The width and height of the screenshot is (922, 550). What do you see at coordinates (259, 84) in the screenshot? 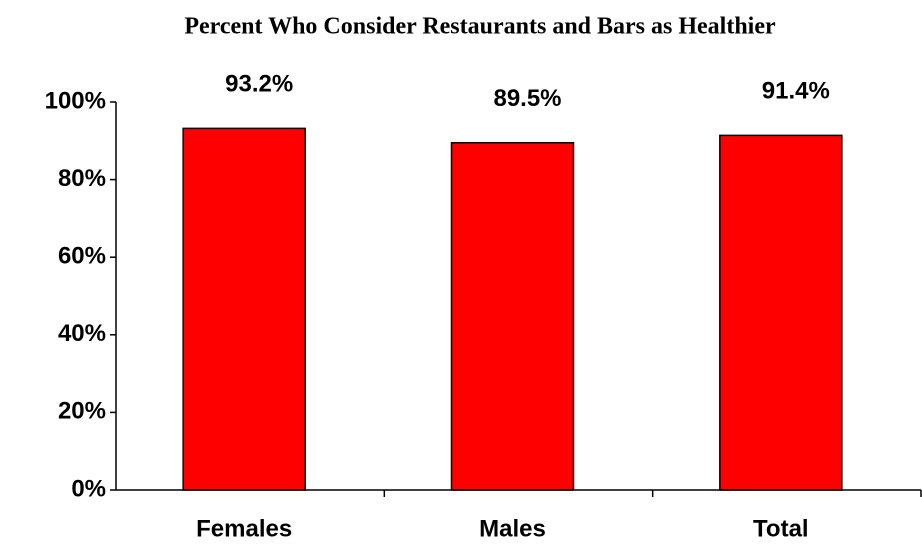
I see `value-label: 93.2%` at bounding box center [259, 84].